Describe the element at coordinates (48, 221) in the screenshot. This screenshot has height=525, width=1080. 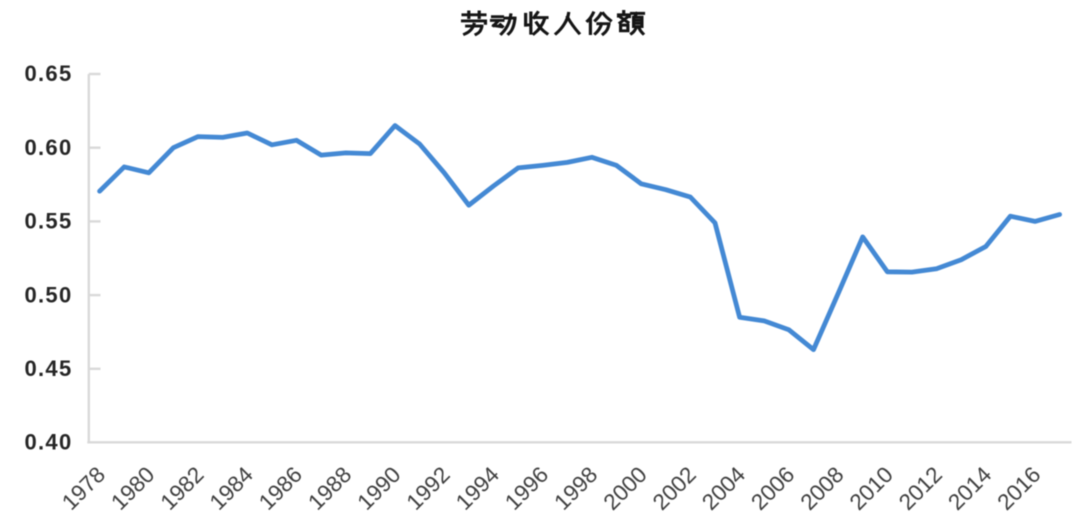
I see `svg-text: 0.55` at that location.